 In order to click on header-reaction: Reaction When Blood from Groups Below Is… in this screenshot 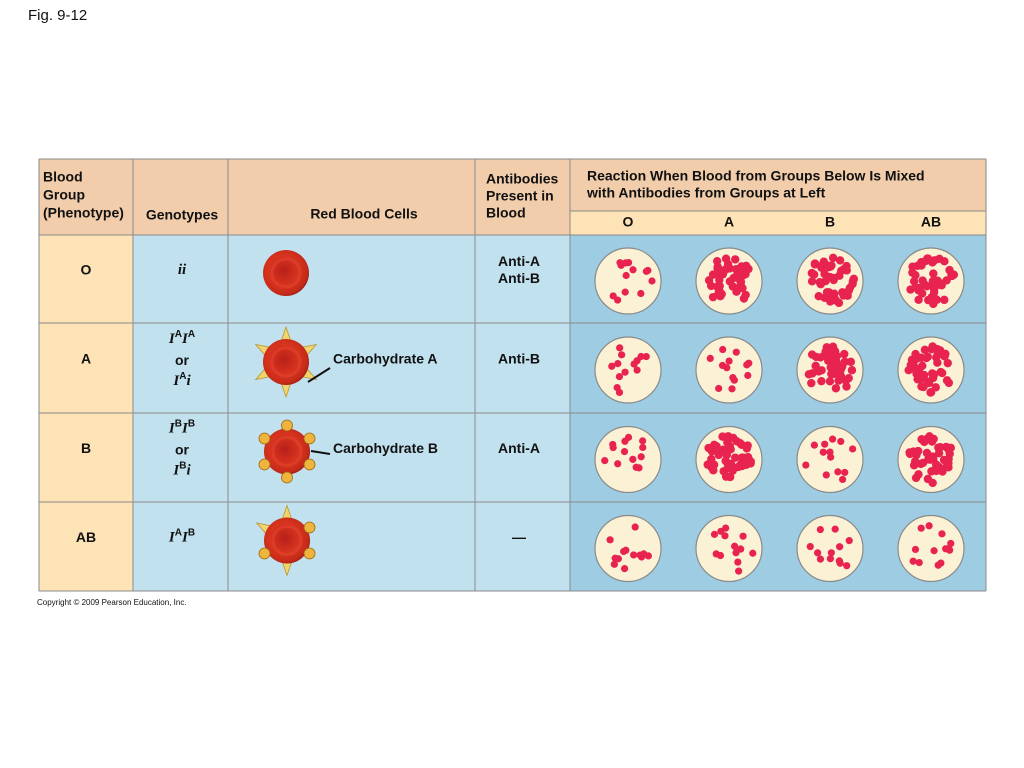, I will do `click(756, 176)`.